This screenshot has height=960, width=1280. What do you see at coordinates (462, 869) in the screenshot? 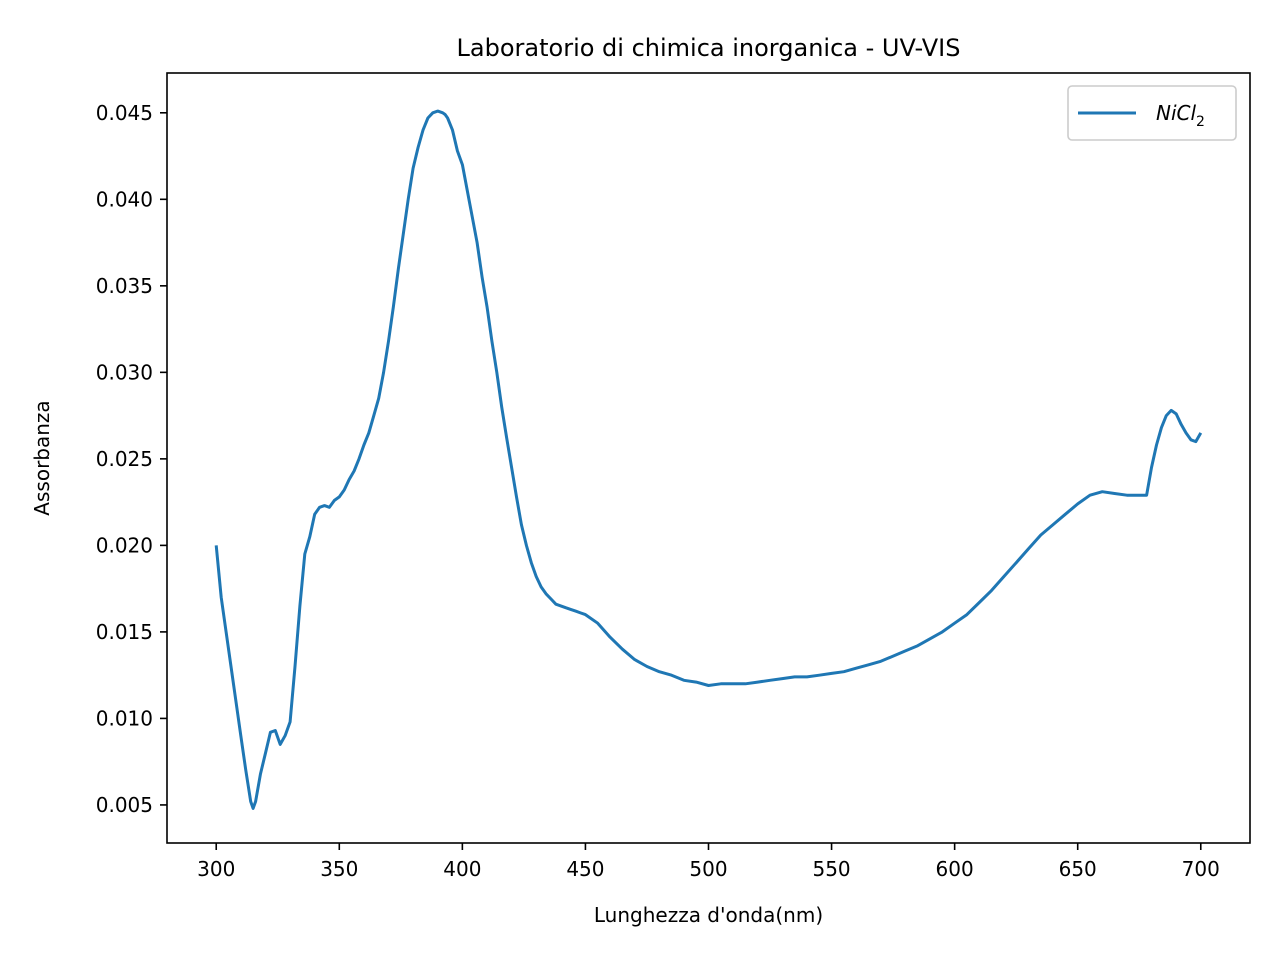
I see `x-tick-label: 400` at bounding box center [462, 869].